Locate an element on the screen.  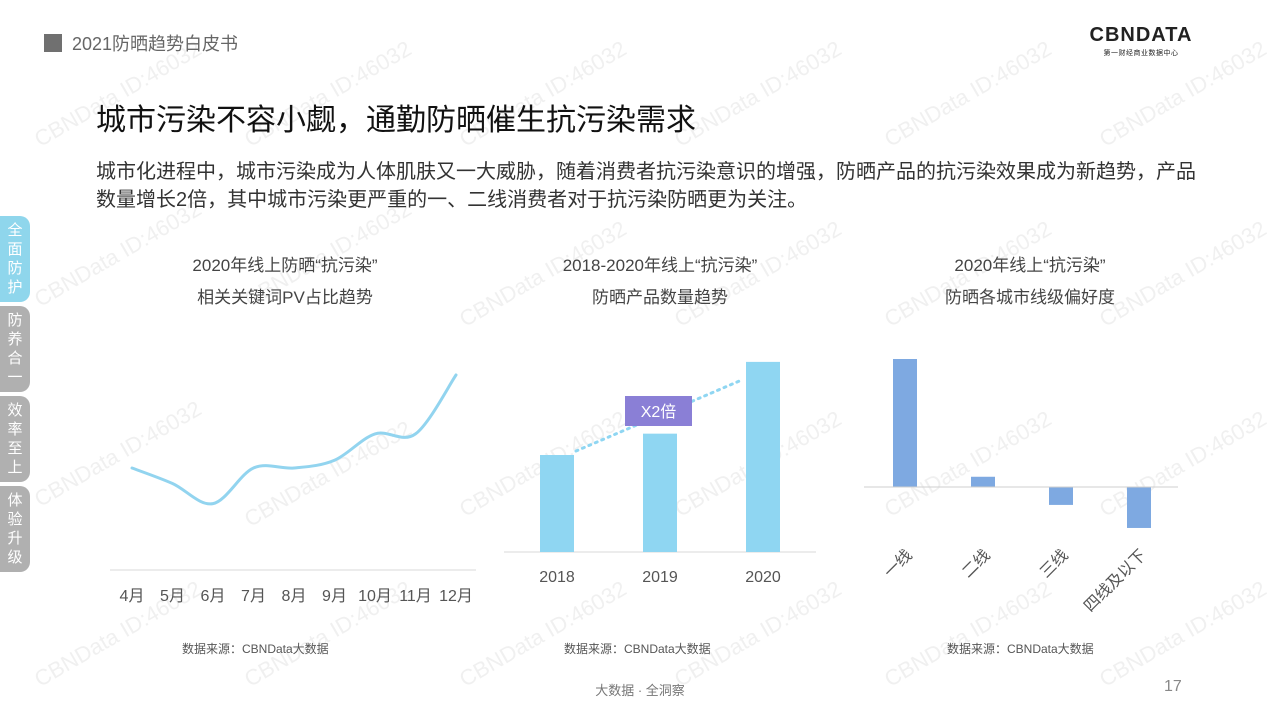
line-chart-tick-label: 6月 is located at coordinates (213, 596).